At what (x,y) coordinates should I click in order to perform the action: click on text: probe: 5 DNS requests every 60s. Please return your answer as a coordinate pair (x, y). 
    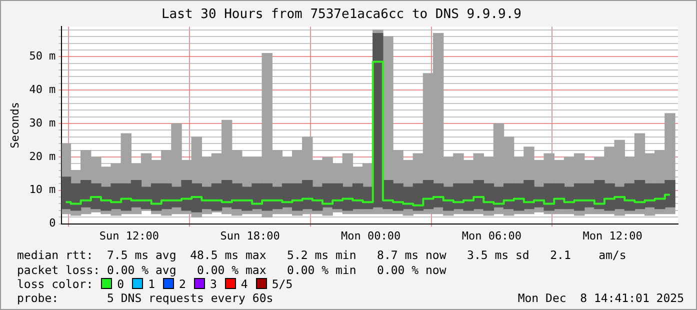
    Looking at the image, I should click on (145, 298).